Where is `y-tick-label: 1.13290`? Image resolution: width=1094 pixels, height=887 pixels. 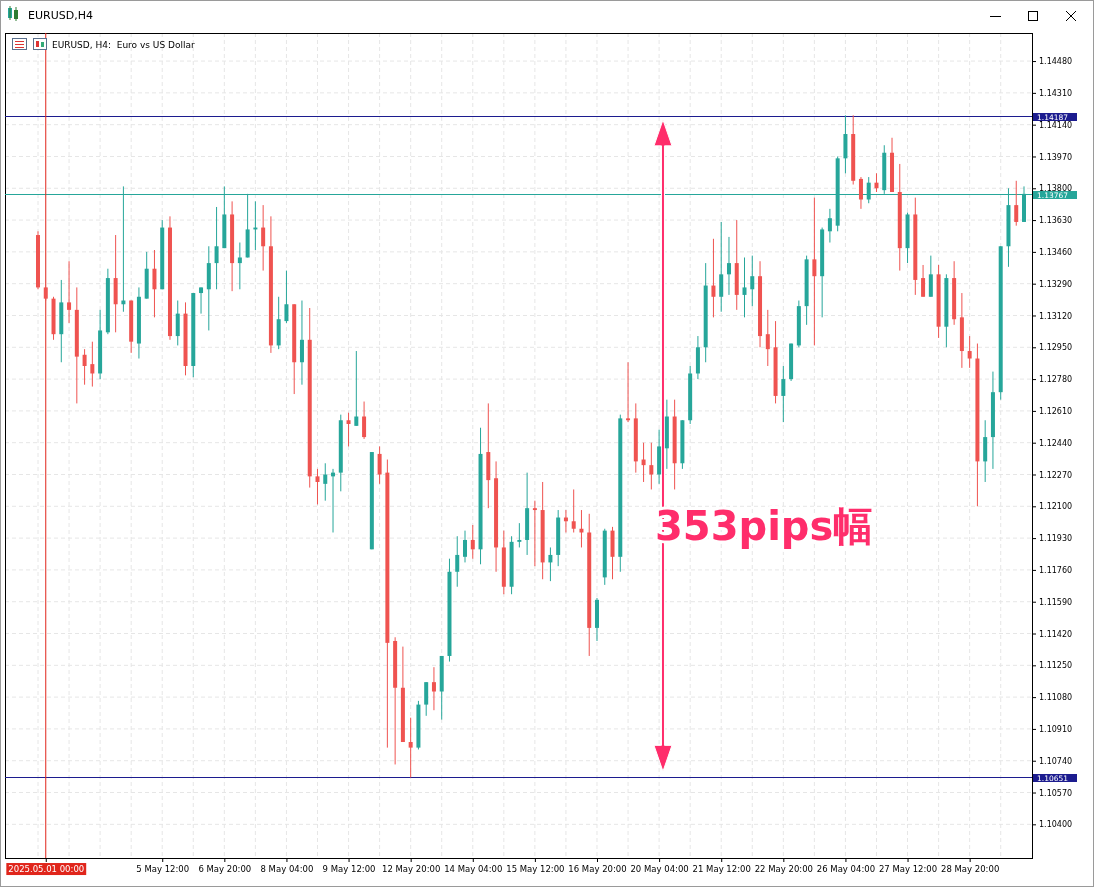
y-tick-label: 1.13290 is located at coordinates (1056, 284).